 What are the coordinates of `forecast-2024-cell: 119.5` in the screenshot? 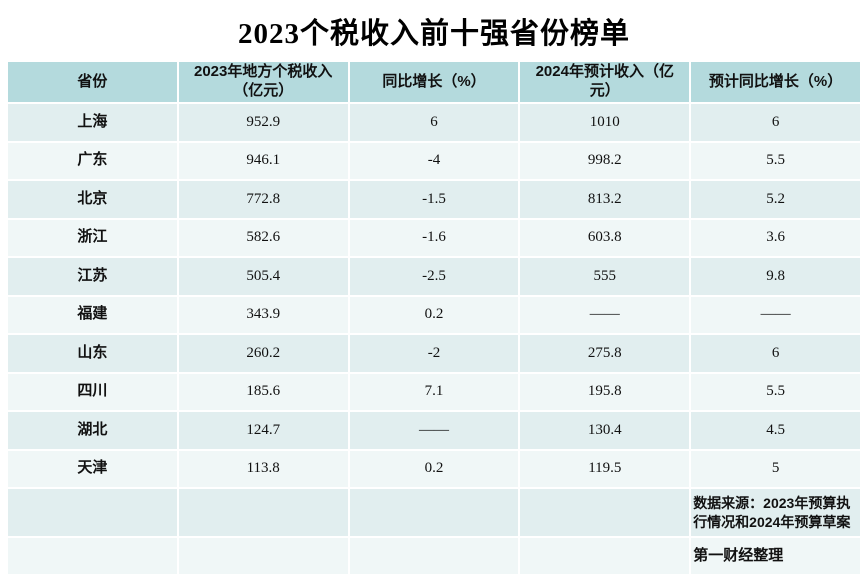 It's located at (605, 468).